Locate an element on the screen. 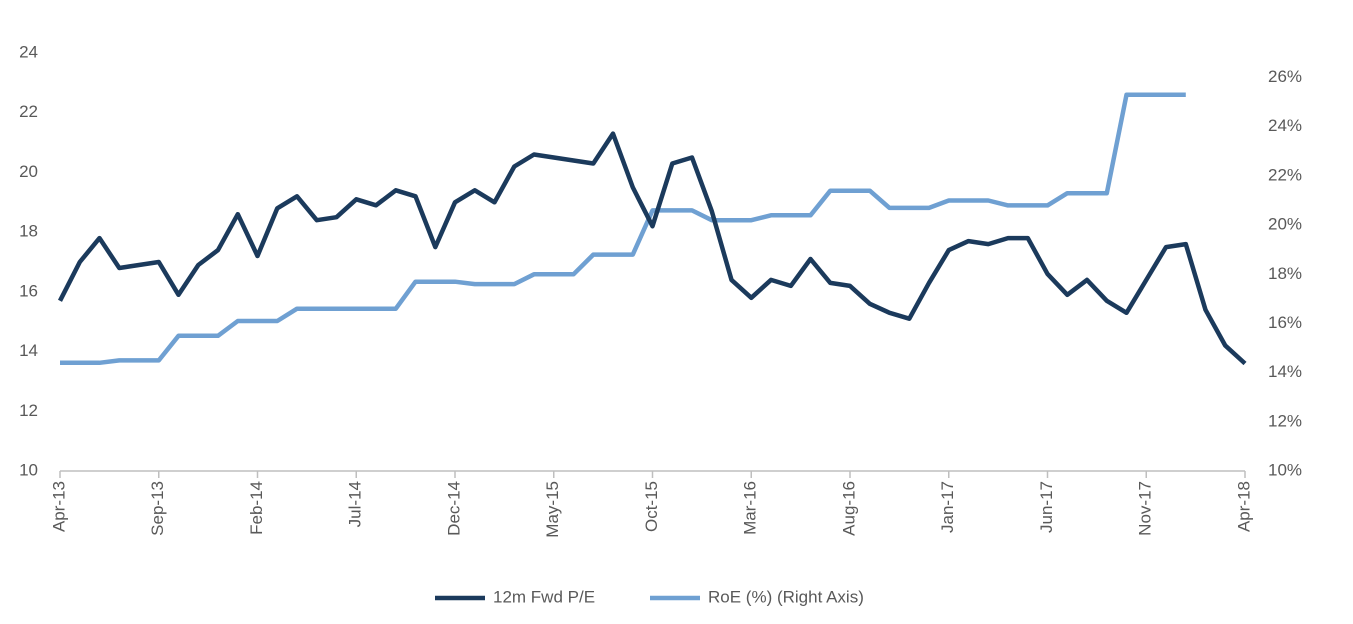  x-tick-label: Jul-14 is located at coordinates (355, 504).